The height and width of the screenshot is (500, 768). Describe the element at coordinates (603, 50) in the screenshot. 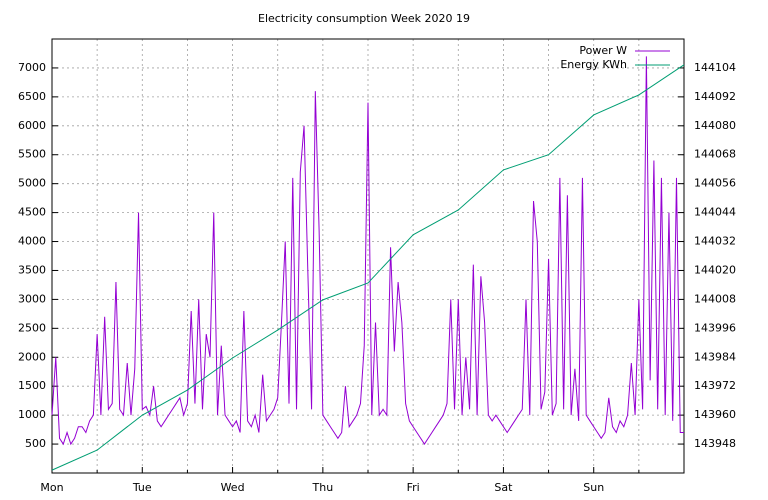

I see `legend-label: Power W` at that location.